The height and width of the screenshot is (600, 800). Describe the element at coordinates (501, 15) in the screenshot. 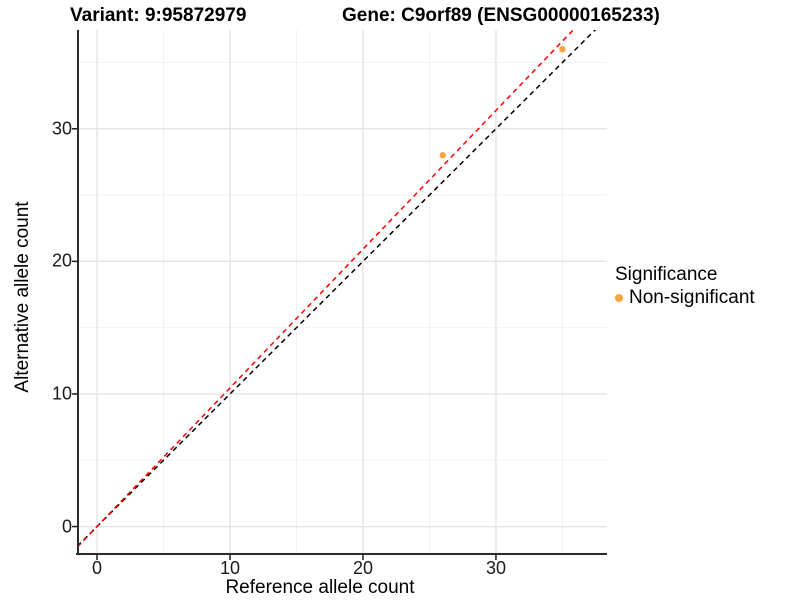

I see `plot-title-gene: Gene: C9orf89 (ENSG00000165233)` at that location.